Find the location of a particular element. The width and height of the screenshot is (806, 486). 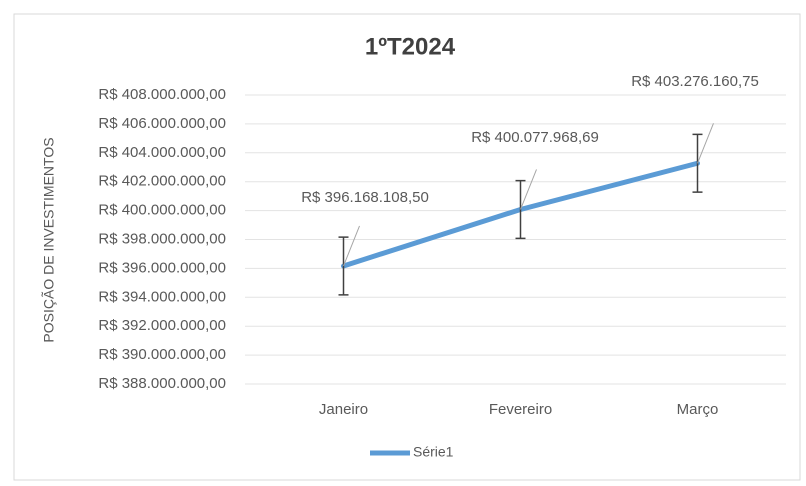

y-tick-label: R$ 404.000.000,00 is located at coordinates (162, 152).